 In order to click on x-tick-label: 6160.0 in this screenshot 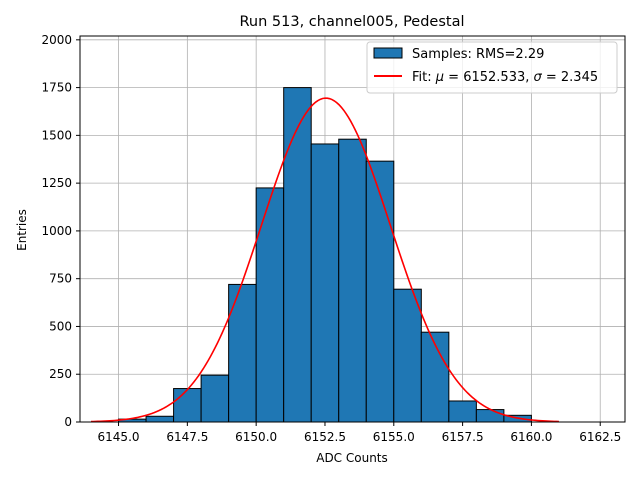, I will do `click(531, 437)`.